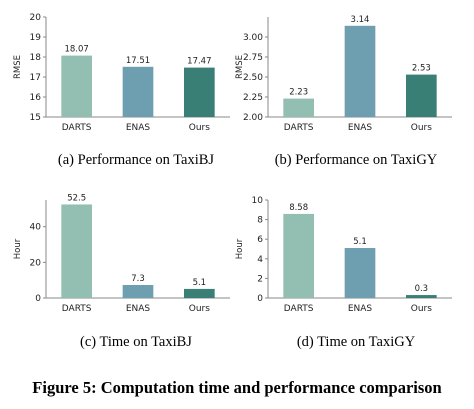 Image resolution: width=474 pixels, height=409 pixels. Describe the element at coordinates (298, 93) in the screenshot. I see `data-label: 2.23` at that location.